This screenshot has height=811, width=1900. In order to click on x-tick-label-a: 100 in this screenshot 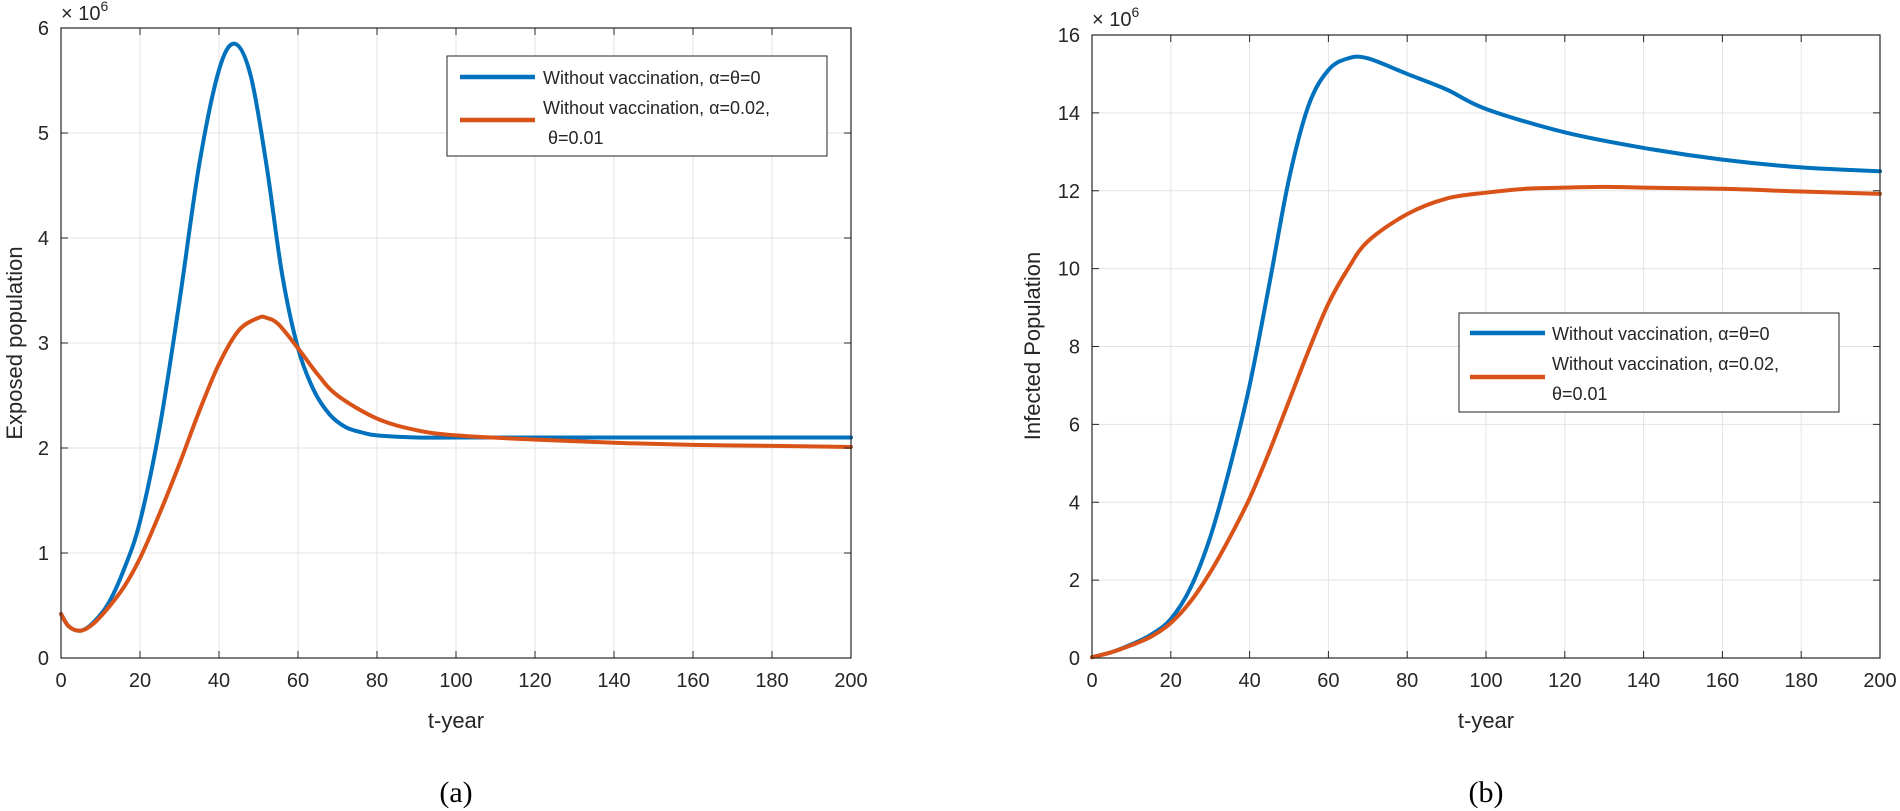, I will do `click(455, 681)`.